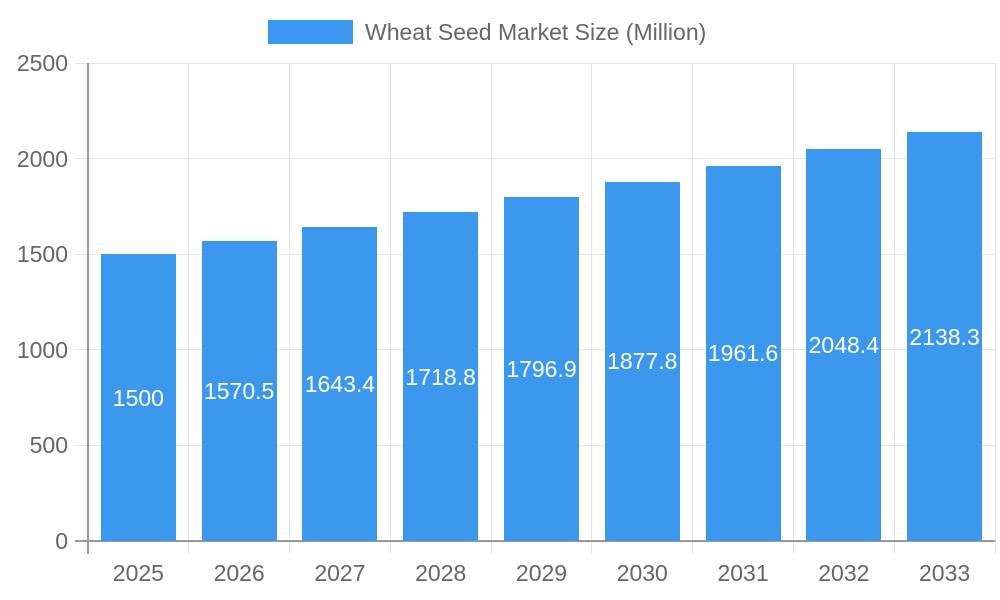 This screenshot has height=600, width=1000. Describe the element at coordinates (239, 573) in the screenshot. I see `x-axis-tick-label: 2026` at that location.